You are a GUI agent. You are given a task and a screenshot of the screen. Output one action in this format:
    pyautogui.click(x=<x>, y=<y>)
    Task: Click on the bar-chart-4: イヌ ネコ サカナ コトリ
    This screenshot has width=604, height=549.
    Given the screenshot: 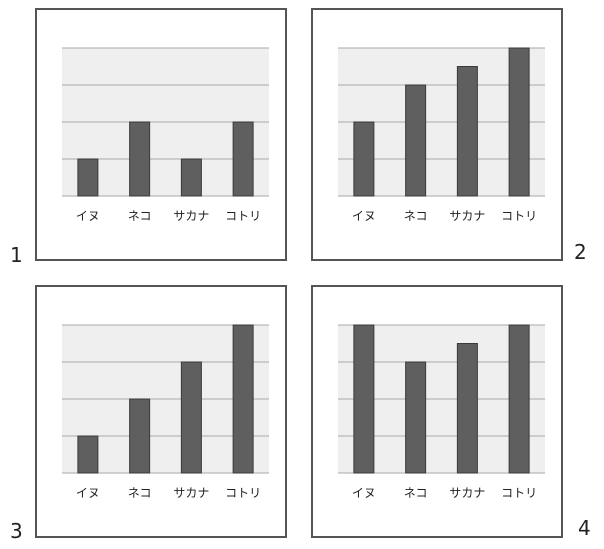 What is the action you would take?
    pyautogui.click(x=441, y=412)
    